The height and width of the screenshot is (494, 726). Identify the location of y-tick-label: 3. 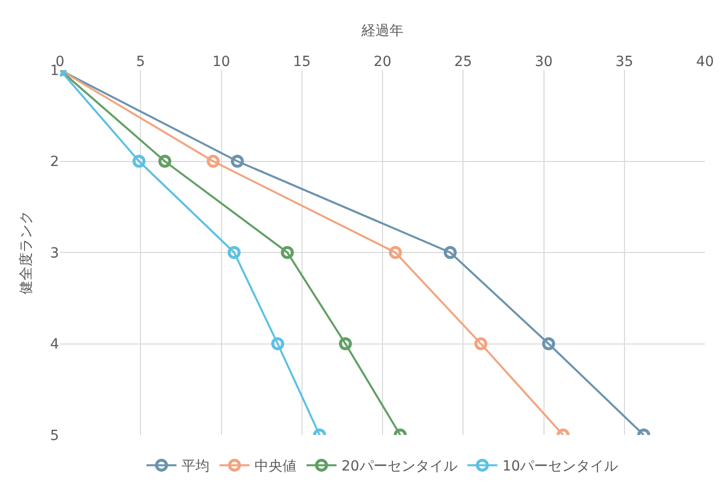
(54, 253).